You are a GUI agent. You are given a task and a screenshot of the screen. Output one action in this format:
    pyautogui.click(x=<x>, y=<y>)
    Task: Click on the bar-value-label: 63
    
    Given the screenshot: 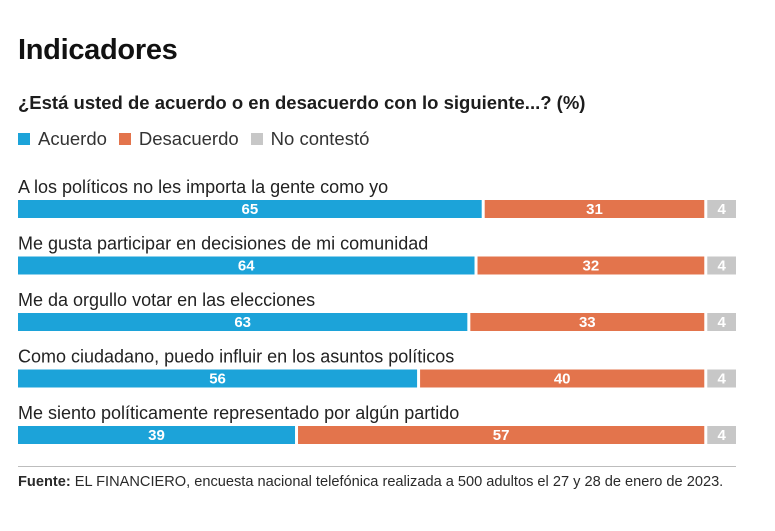 What is the action you would take?
    pyautogui.click(x=242, y=322)
    